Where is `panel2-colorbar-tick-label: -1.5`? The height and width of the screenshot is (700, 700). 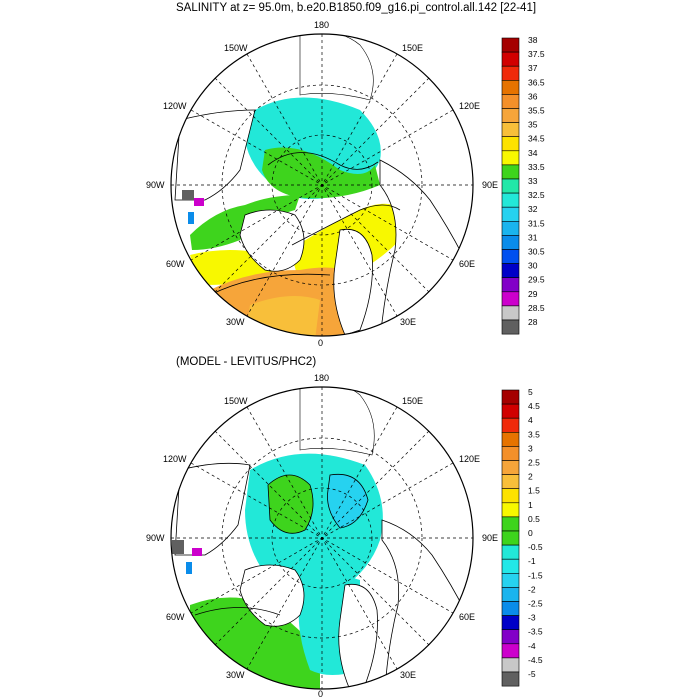
panel2-colorbar-tick-label: -1.5 is located at coordinates (535, 575).